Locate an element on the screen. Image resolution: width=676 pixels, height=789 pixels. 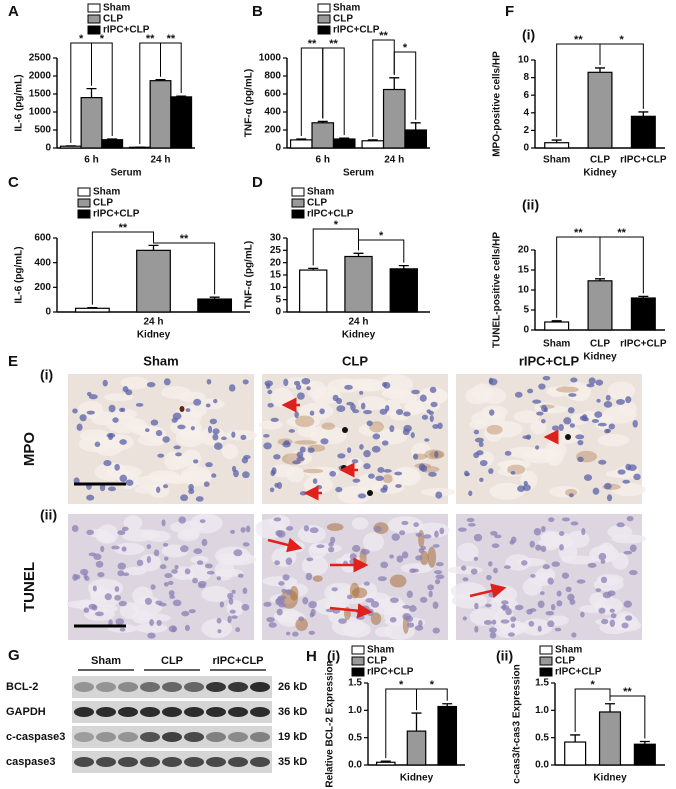
size-label: 19 kD is located at coordinates (292, 737).